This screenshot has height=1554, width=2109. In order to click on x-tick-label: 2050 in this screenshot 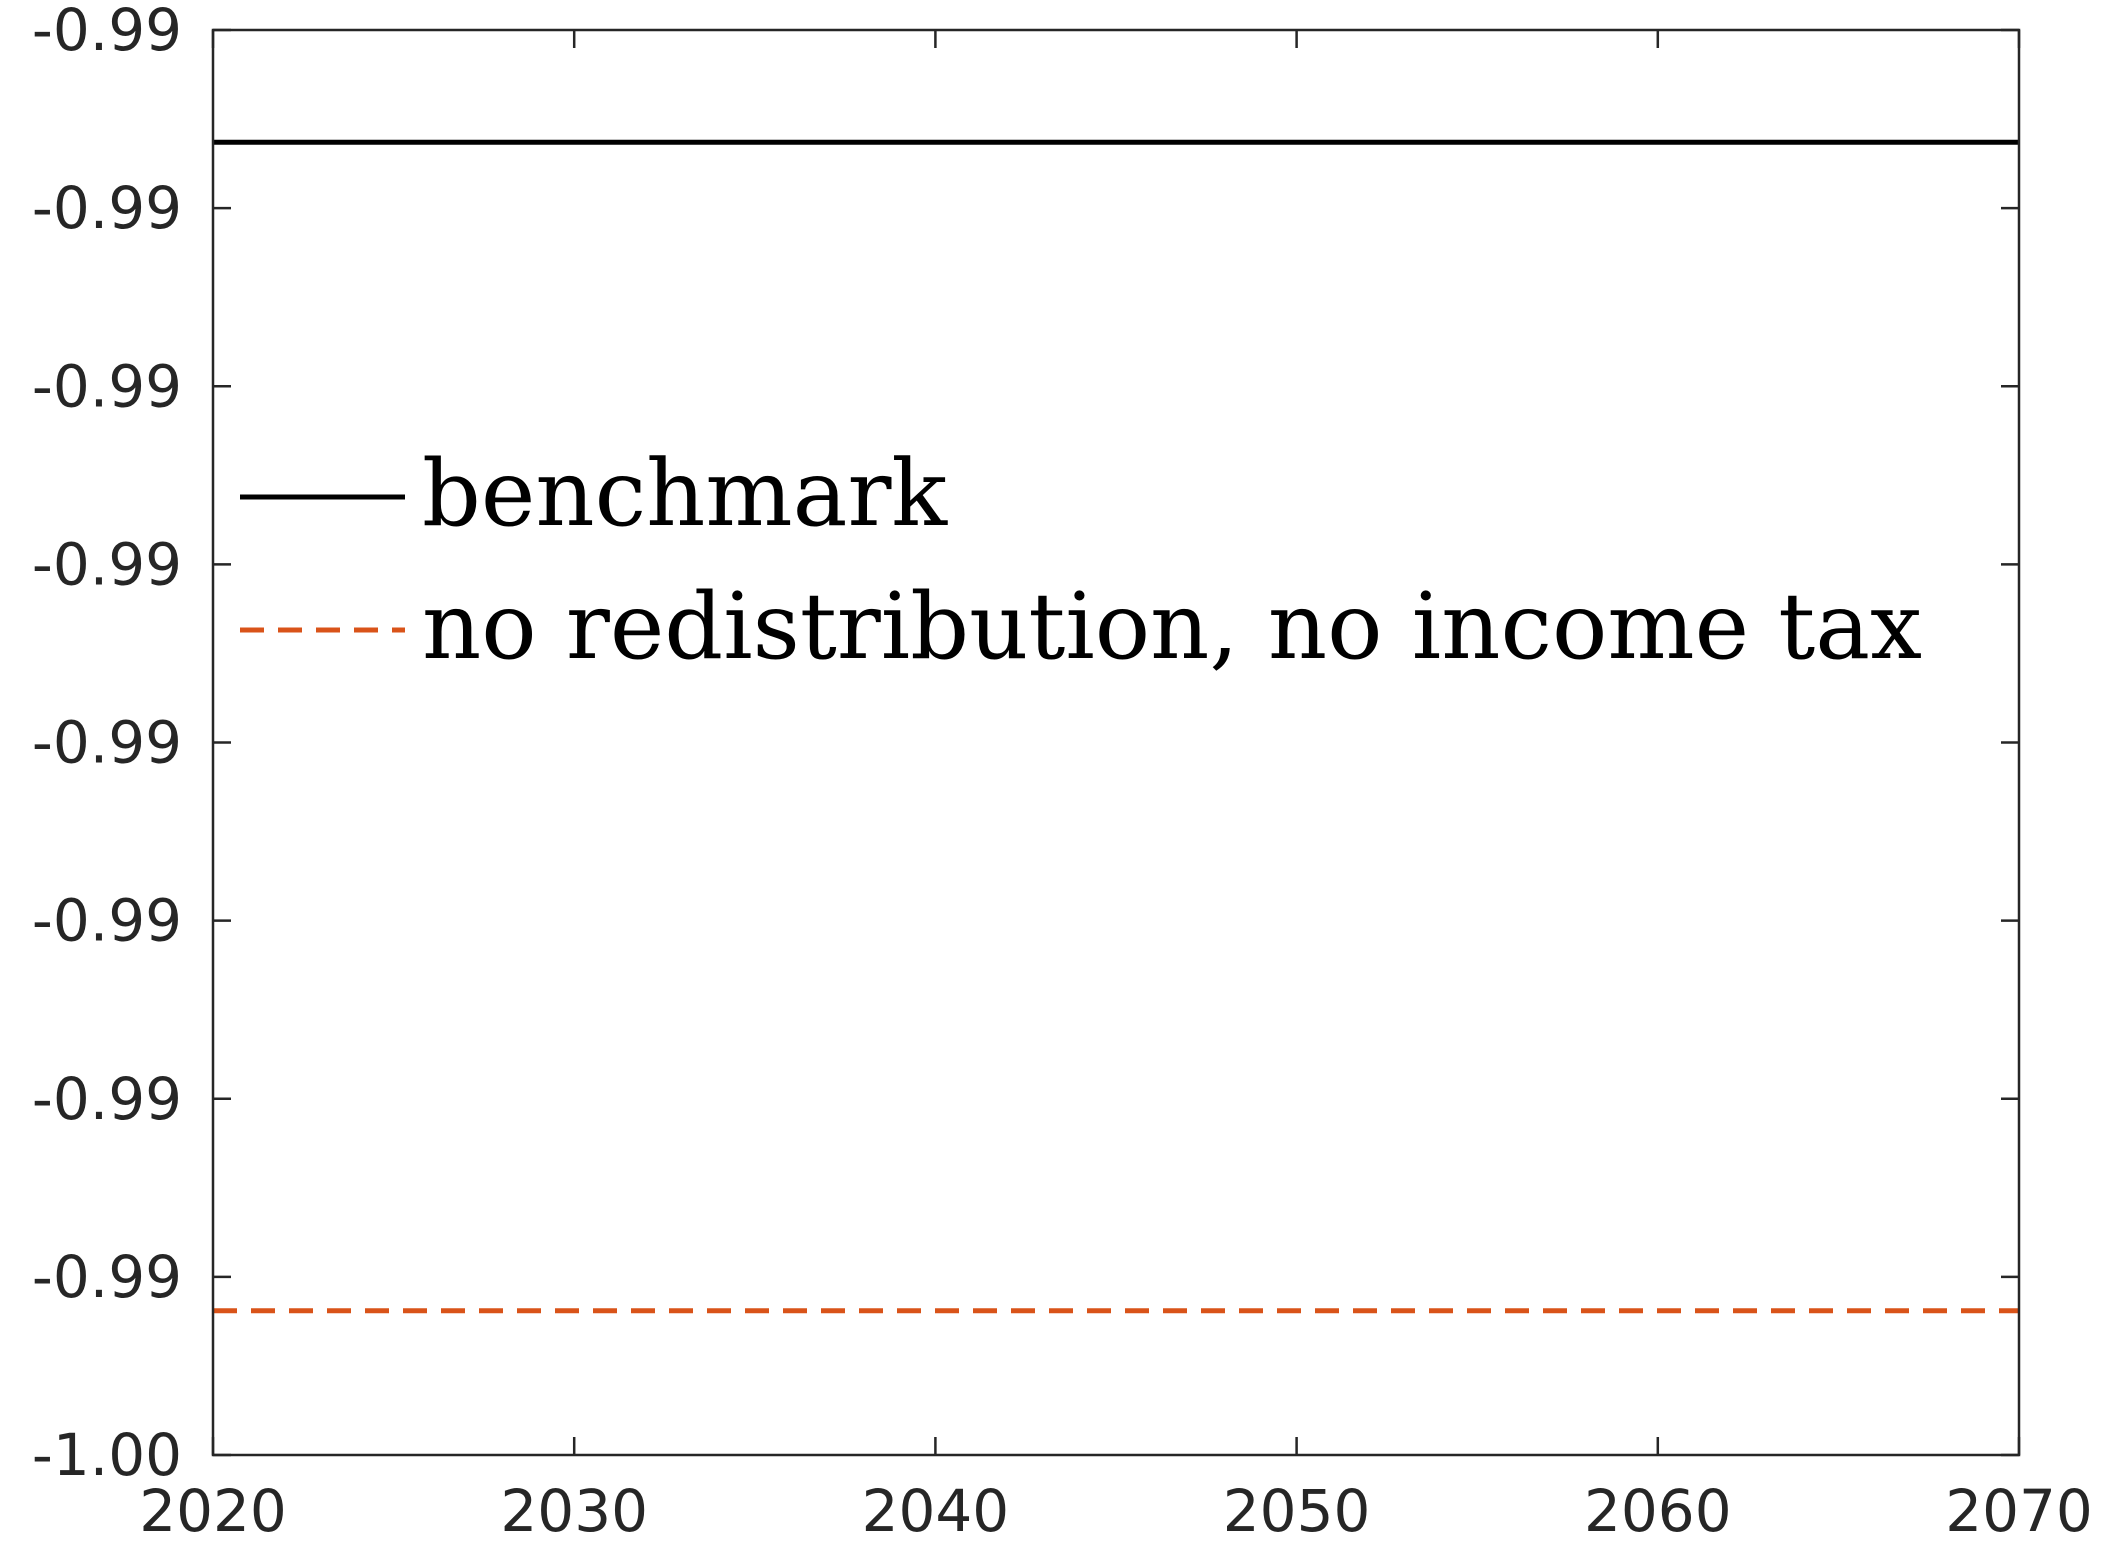, I will do `click(1297, 1511)`.